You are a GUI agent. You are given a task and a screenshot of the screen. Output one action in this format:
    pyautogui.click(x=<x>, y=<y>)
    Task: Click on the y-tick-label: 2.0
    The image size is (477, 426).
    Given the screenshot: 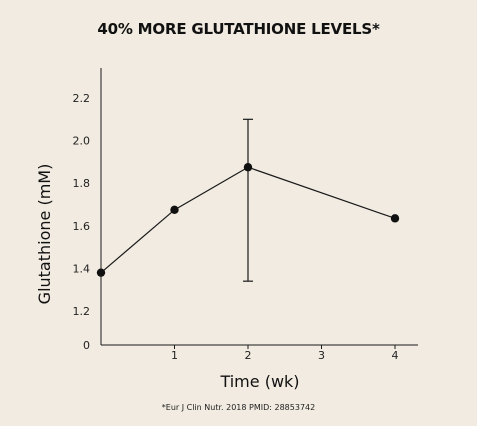 What is the action you would take?
    pyautogui.click(x=82, y=141)
    